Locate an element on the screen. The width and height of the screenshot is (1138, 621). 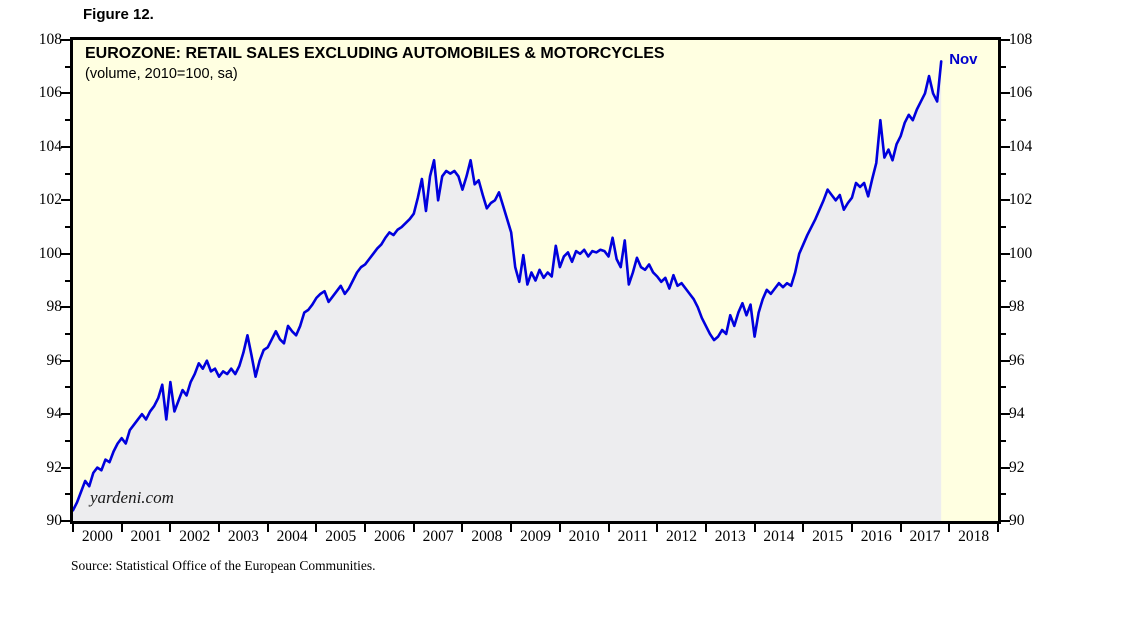
x-axis-year-label: 2005 is located at coordinates (341, 536).